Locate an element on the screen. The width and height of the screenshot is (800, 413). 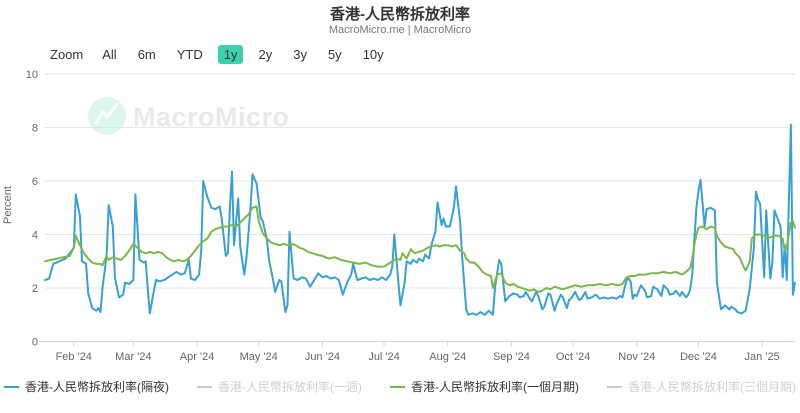
x-tick-label: Oct '24 is located at coordinates (573, 357).